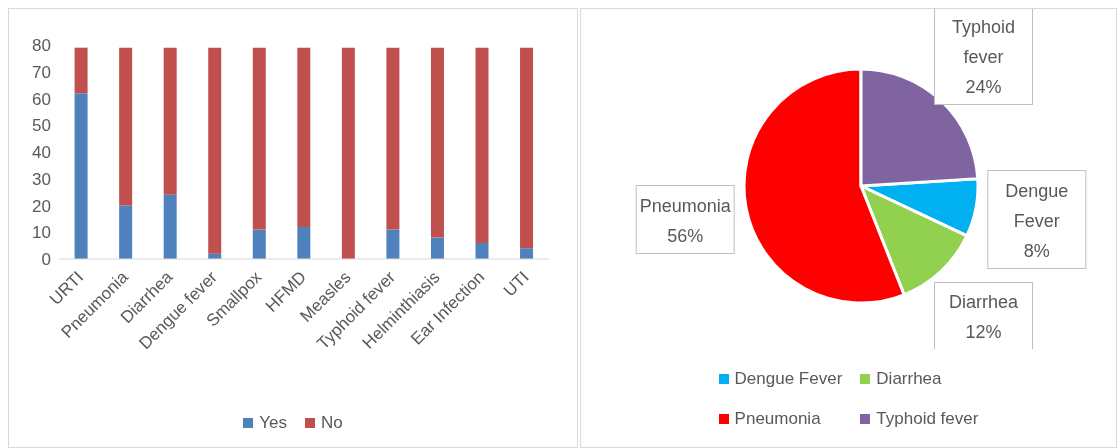 This screenshot has width=1117, height=448. Describe the element at coordinates (41, 126) in the screenshot. I see `y-tick-label: 50` at that location.